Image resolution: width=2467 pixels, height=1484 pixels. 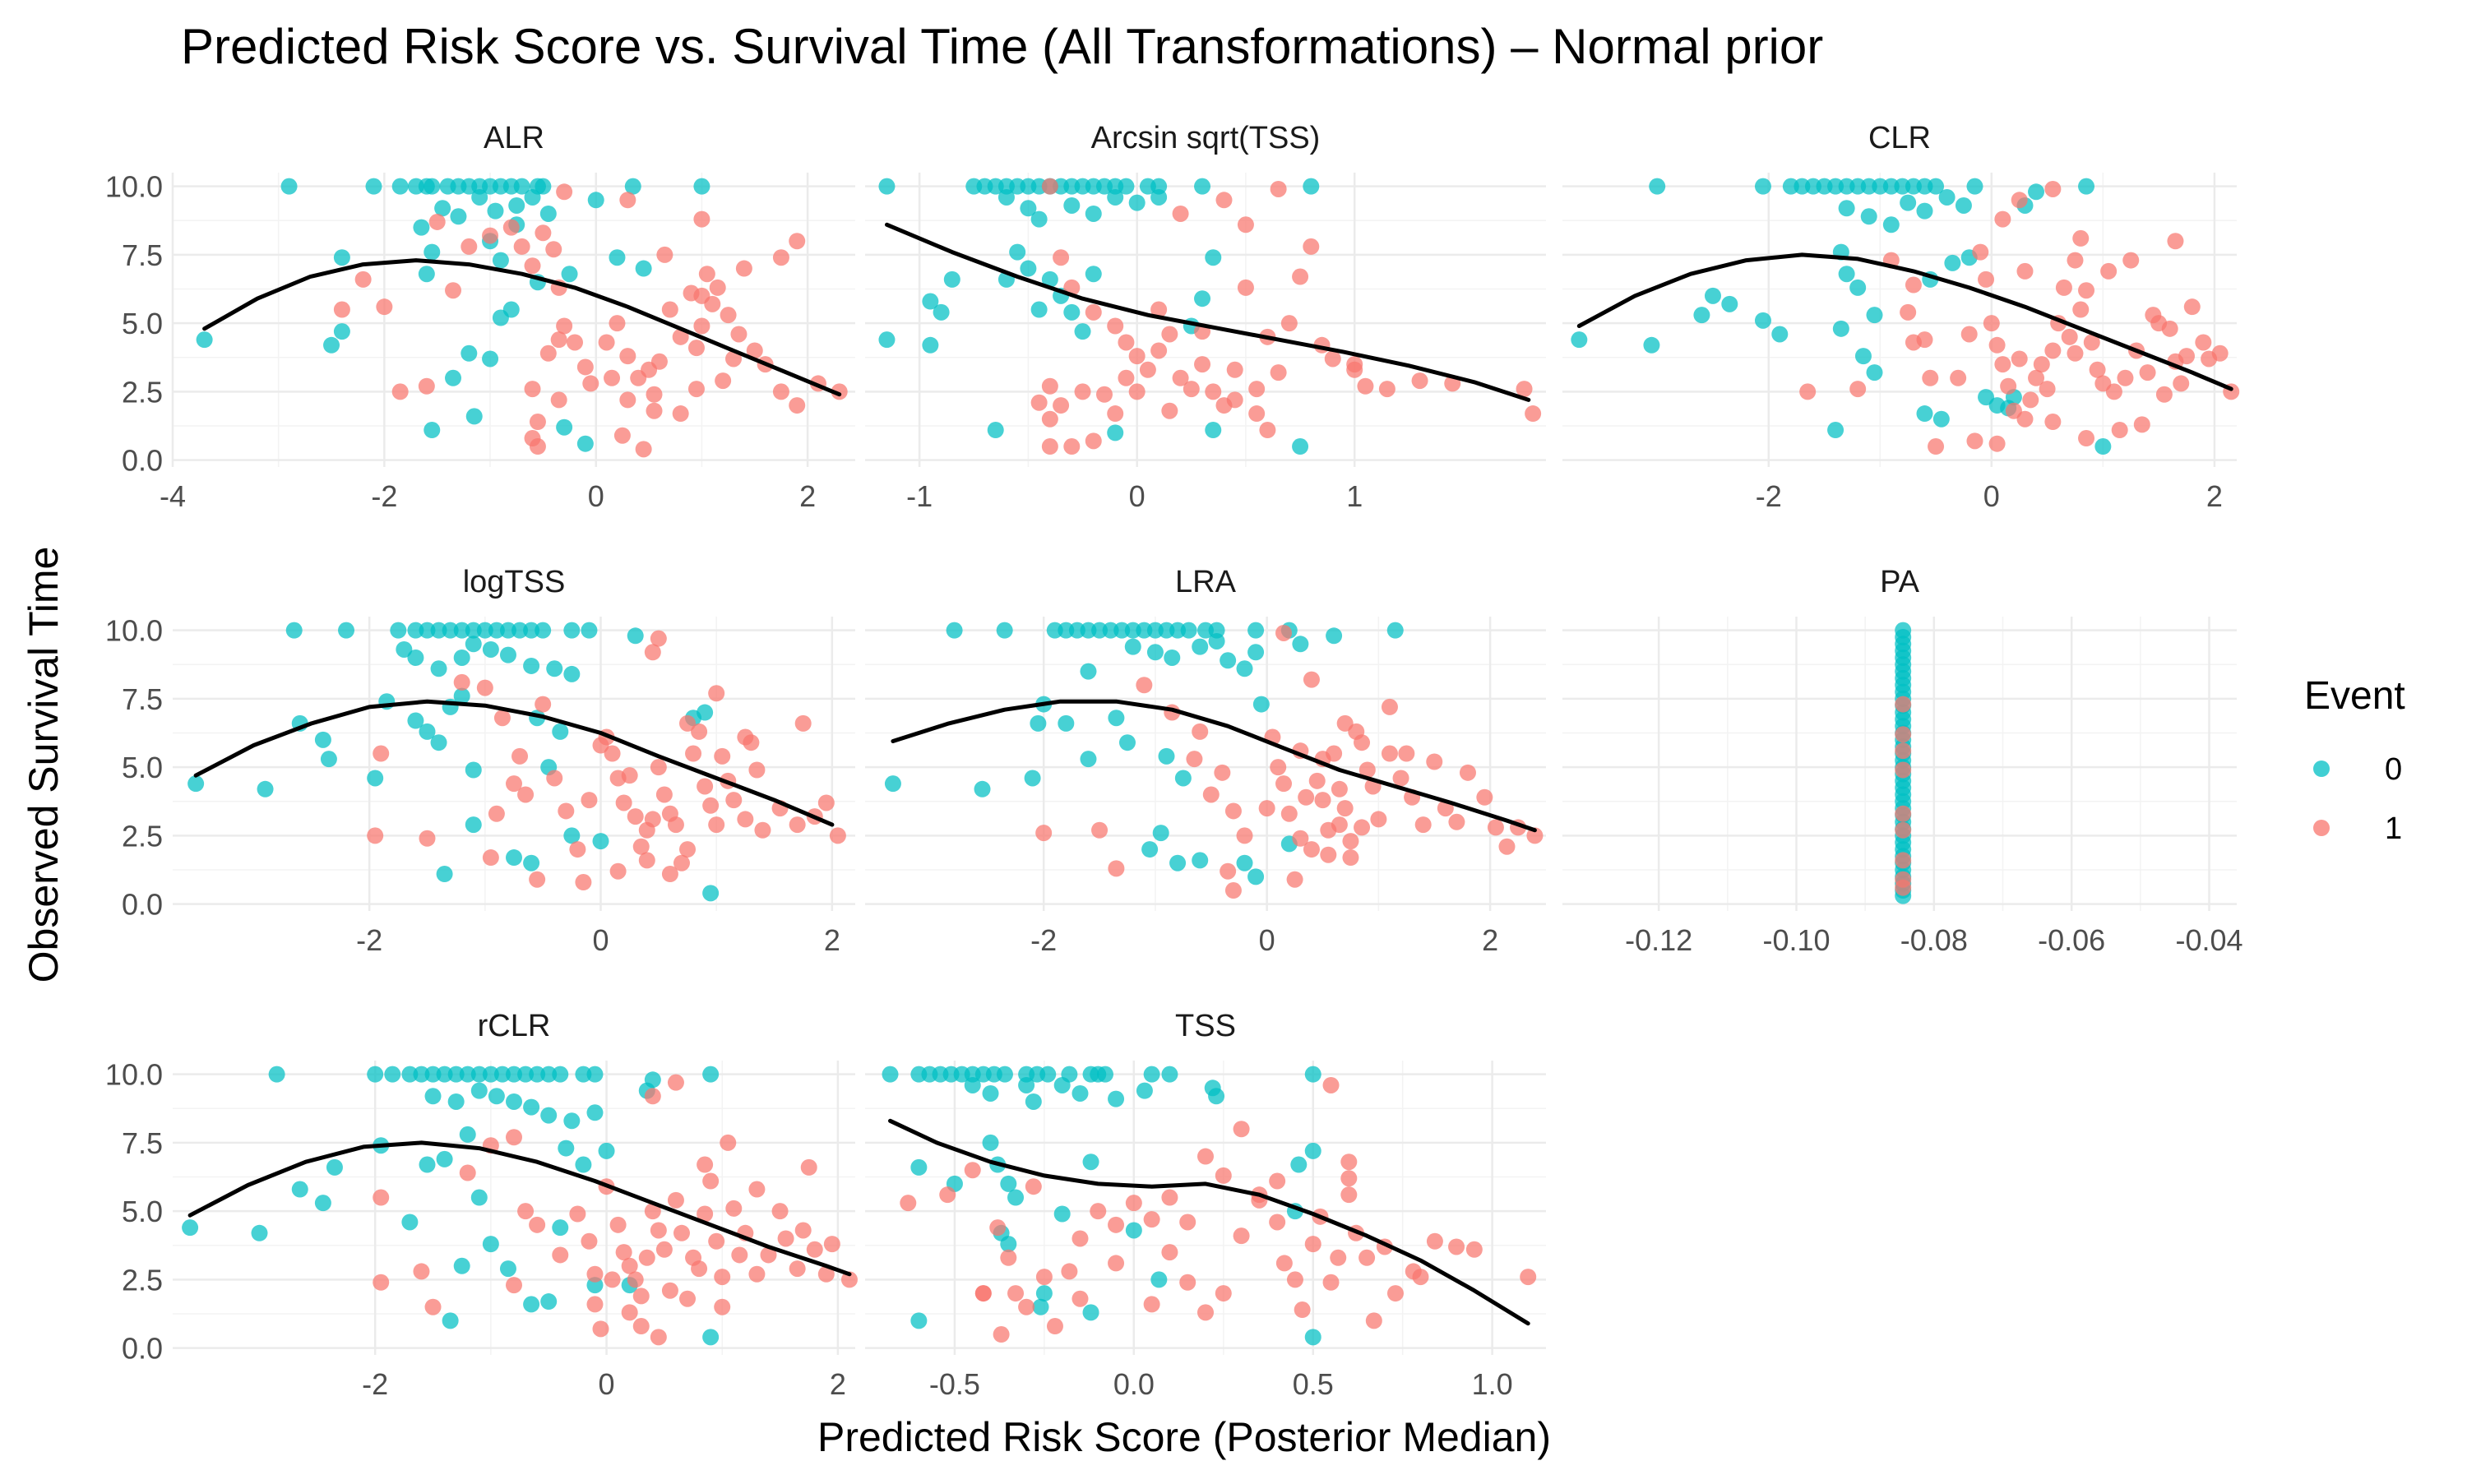 I want to click on y-axis-label: Observed Survival Time, so click(x=44, y=765).